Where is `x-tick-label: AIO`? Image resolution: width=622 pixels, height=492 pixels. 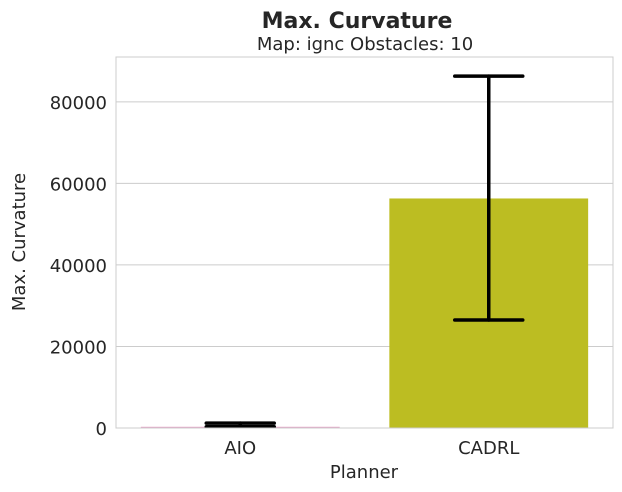
x-tick-label: AIO is located at coordinates (240, 448).